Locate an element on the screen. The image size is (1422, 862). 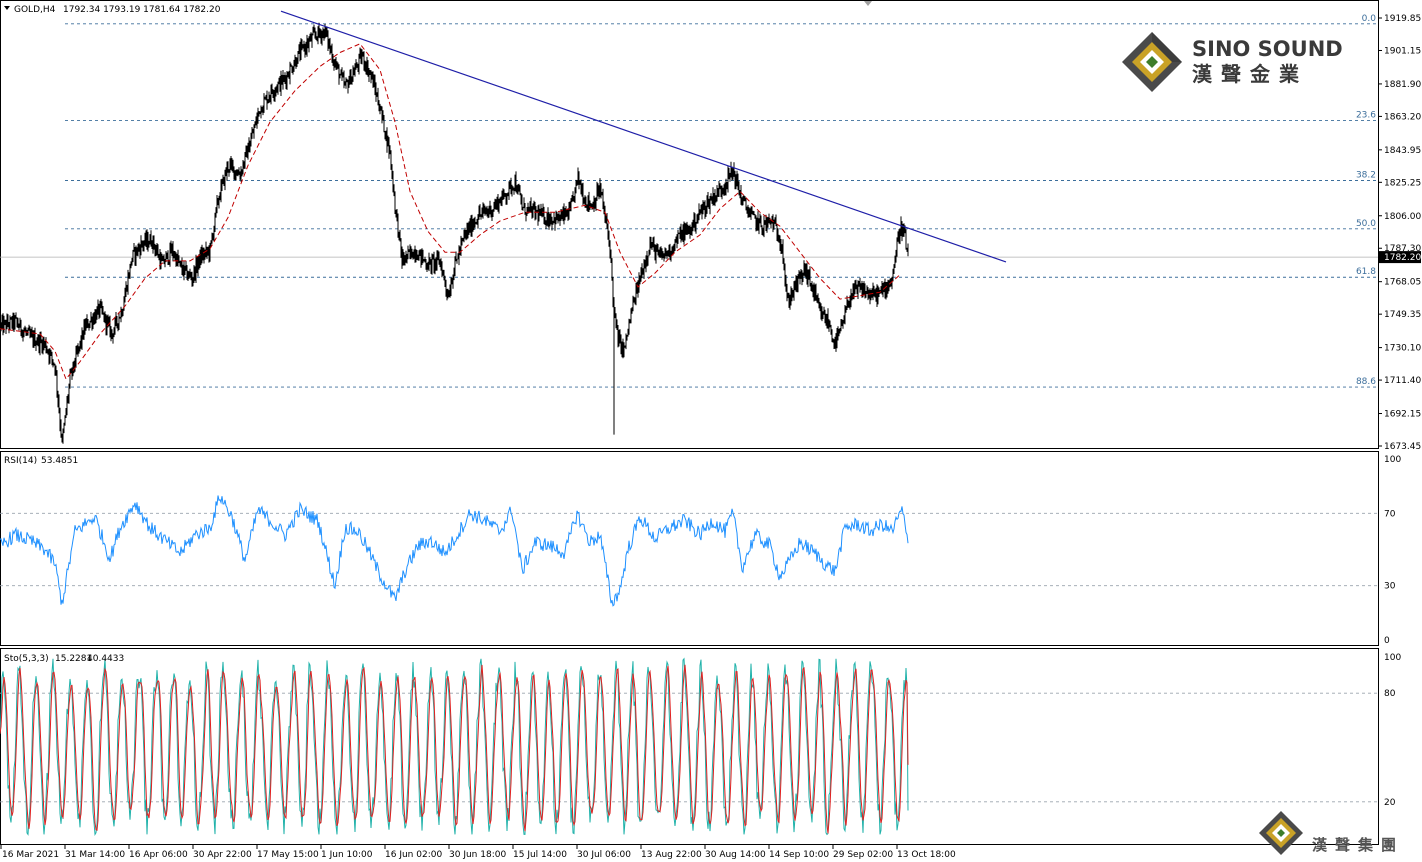
price-tick-label: 1711.40 is located at coordinates (1402, 381).